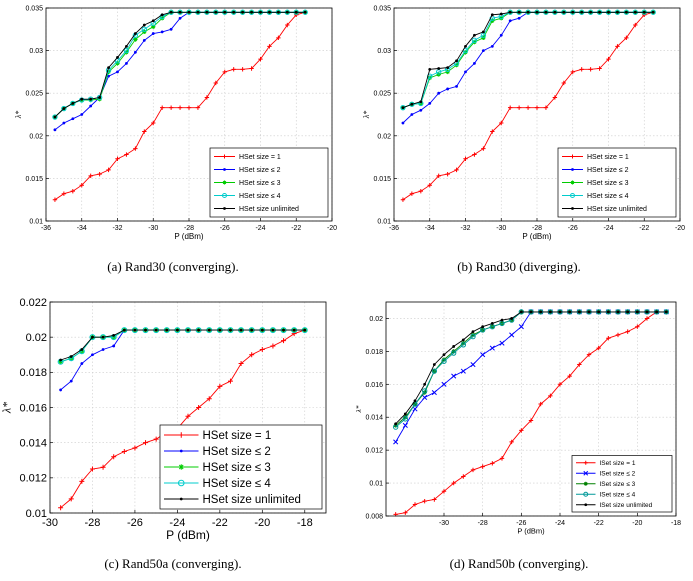 This screenshot has height=581, width=693. Describe the element at coordinates (296, 228) in the screenshot. I see `x-tick-label: -22` at that location.